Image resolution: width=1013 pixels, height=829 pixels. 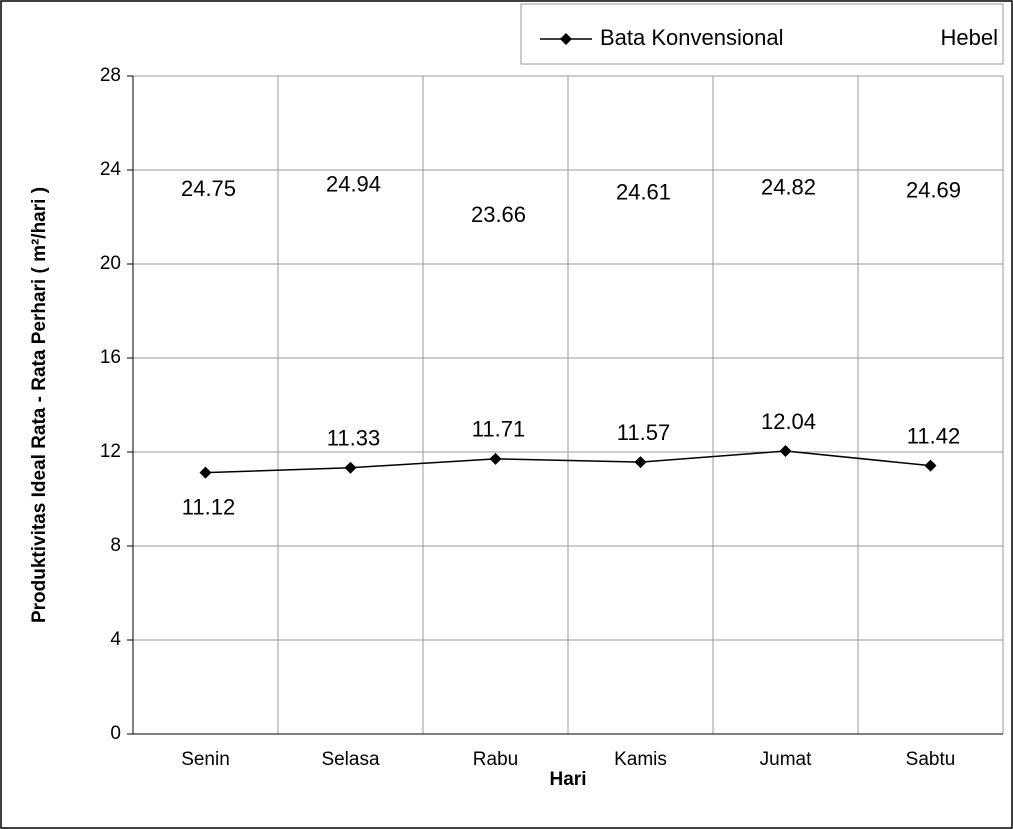 What do you see at coordinates (350, 759) in the screenshot?
I see `x-tick-label: Selasa` at bounding box center [350, 759].